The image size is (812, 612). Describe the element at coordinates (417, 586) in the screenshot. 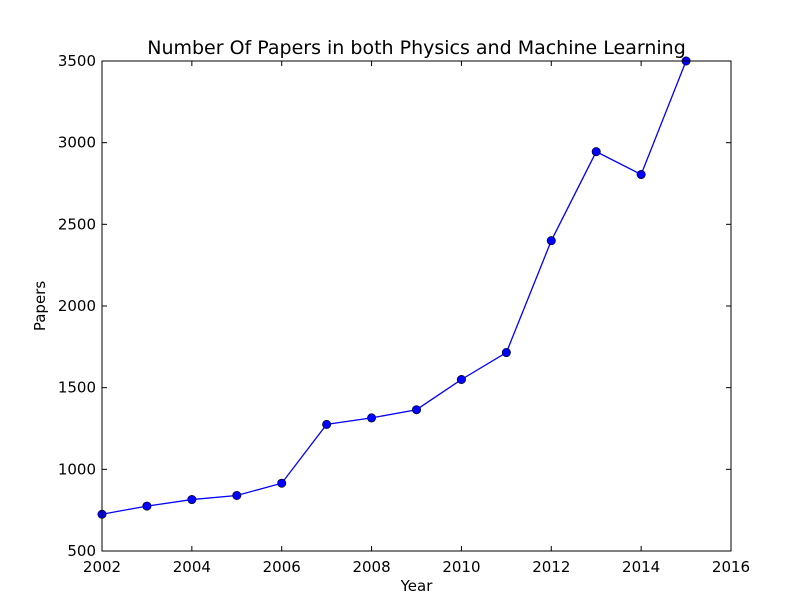

I see `x-axis-label: Year` at that location.